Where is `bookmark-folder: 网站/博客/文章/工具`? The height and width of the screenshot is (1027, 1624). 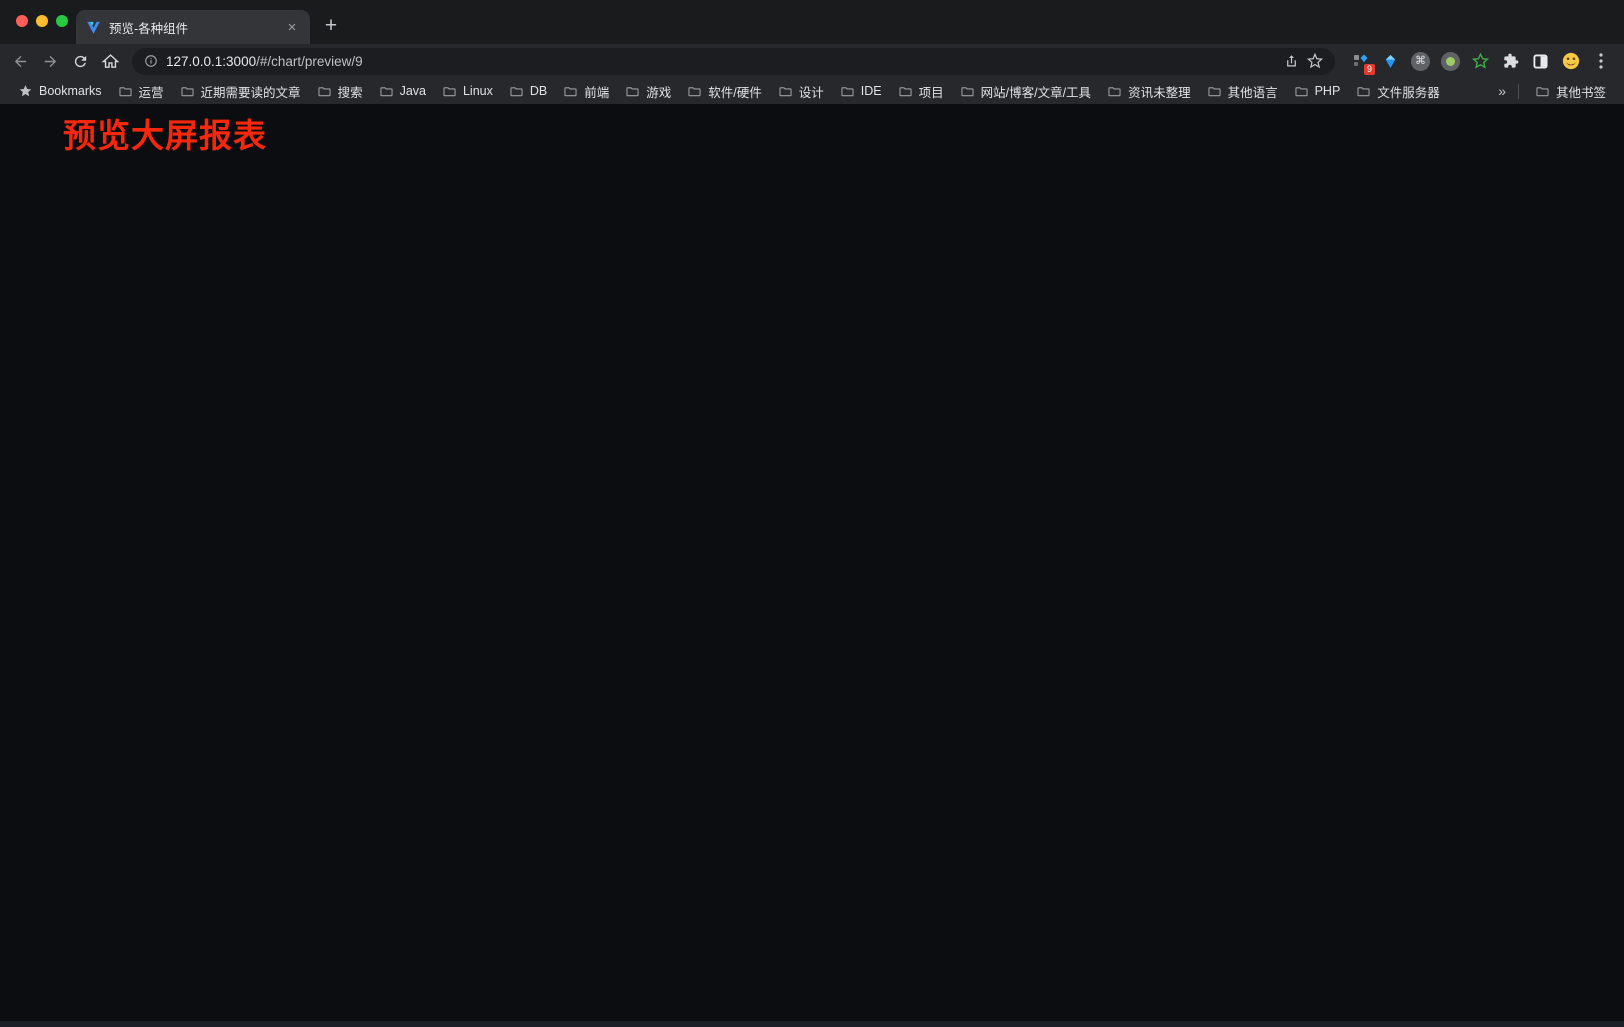 bookmark-folder: 网站/博客/文章/工具 is located at coordinates (1025, 91).